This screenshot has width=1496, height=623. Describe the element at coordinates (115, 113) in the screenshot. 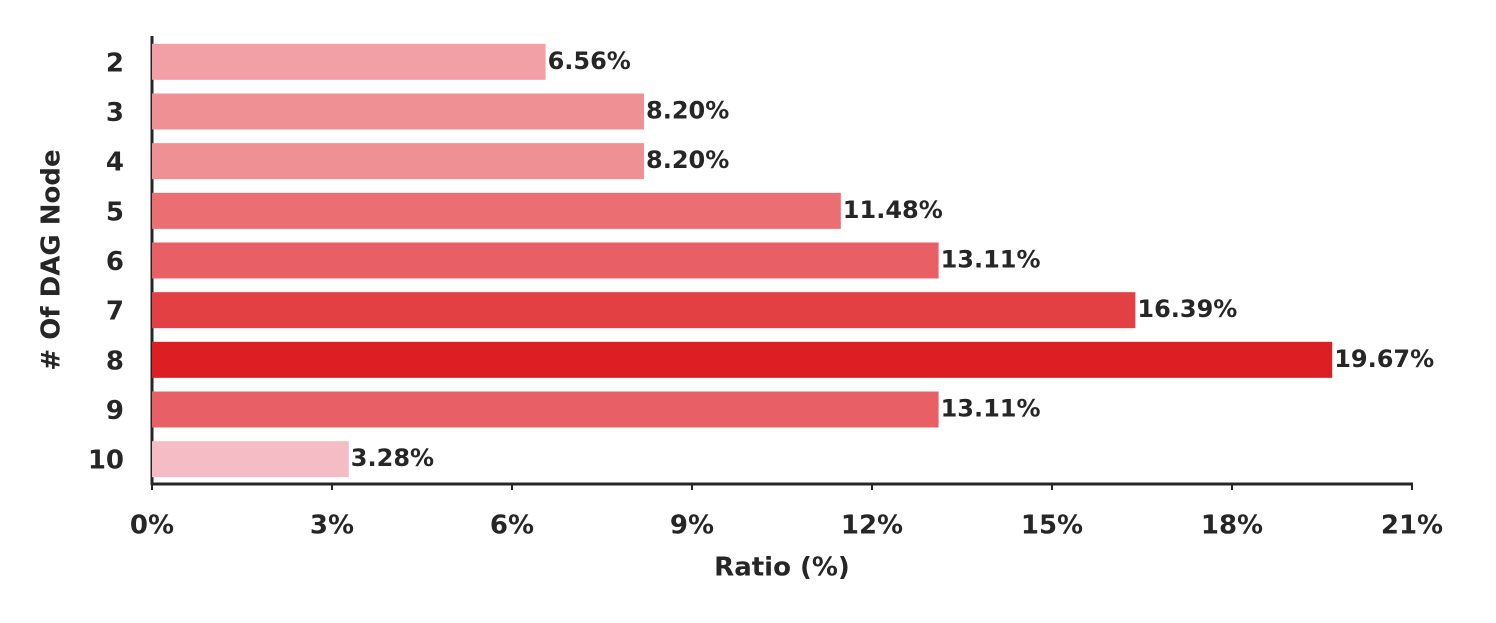

I see `y-tick-label: 3` at that location.